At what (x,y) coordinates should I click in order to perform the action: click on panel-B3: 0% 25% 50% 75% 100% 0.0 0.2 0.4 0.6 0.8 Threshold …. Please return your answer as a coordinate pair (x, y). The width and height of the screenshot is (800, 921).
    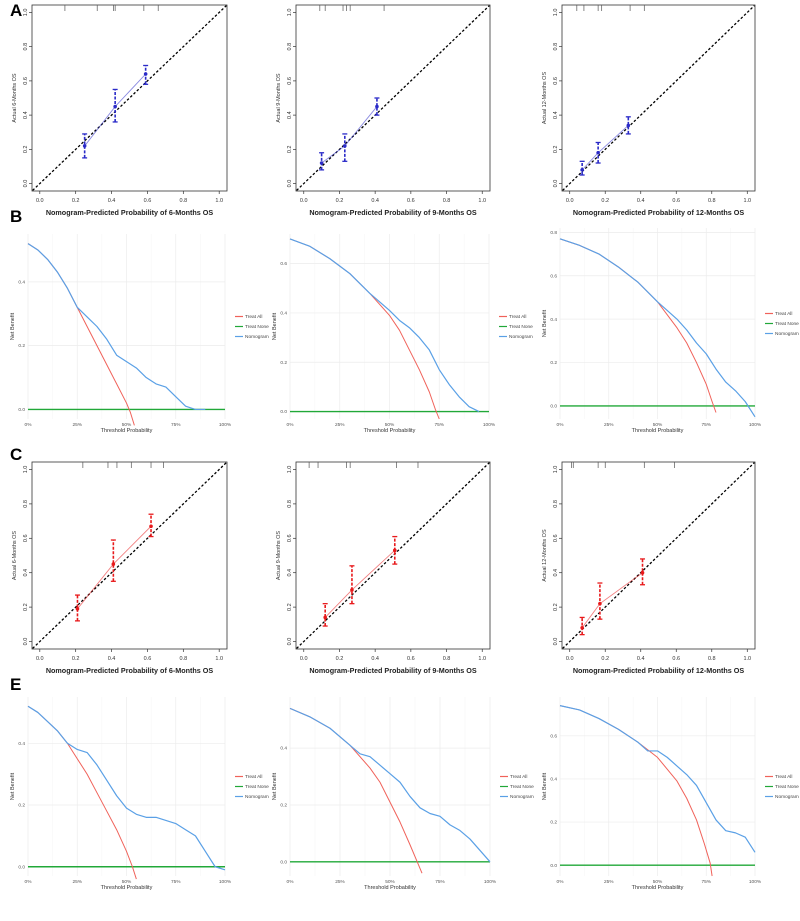
    Looking at the image, I should click on (670, 331).